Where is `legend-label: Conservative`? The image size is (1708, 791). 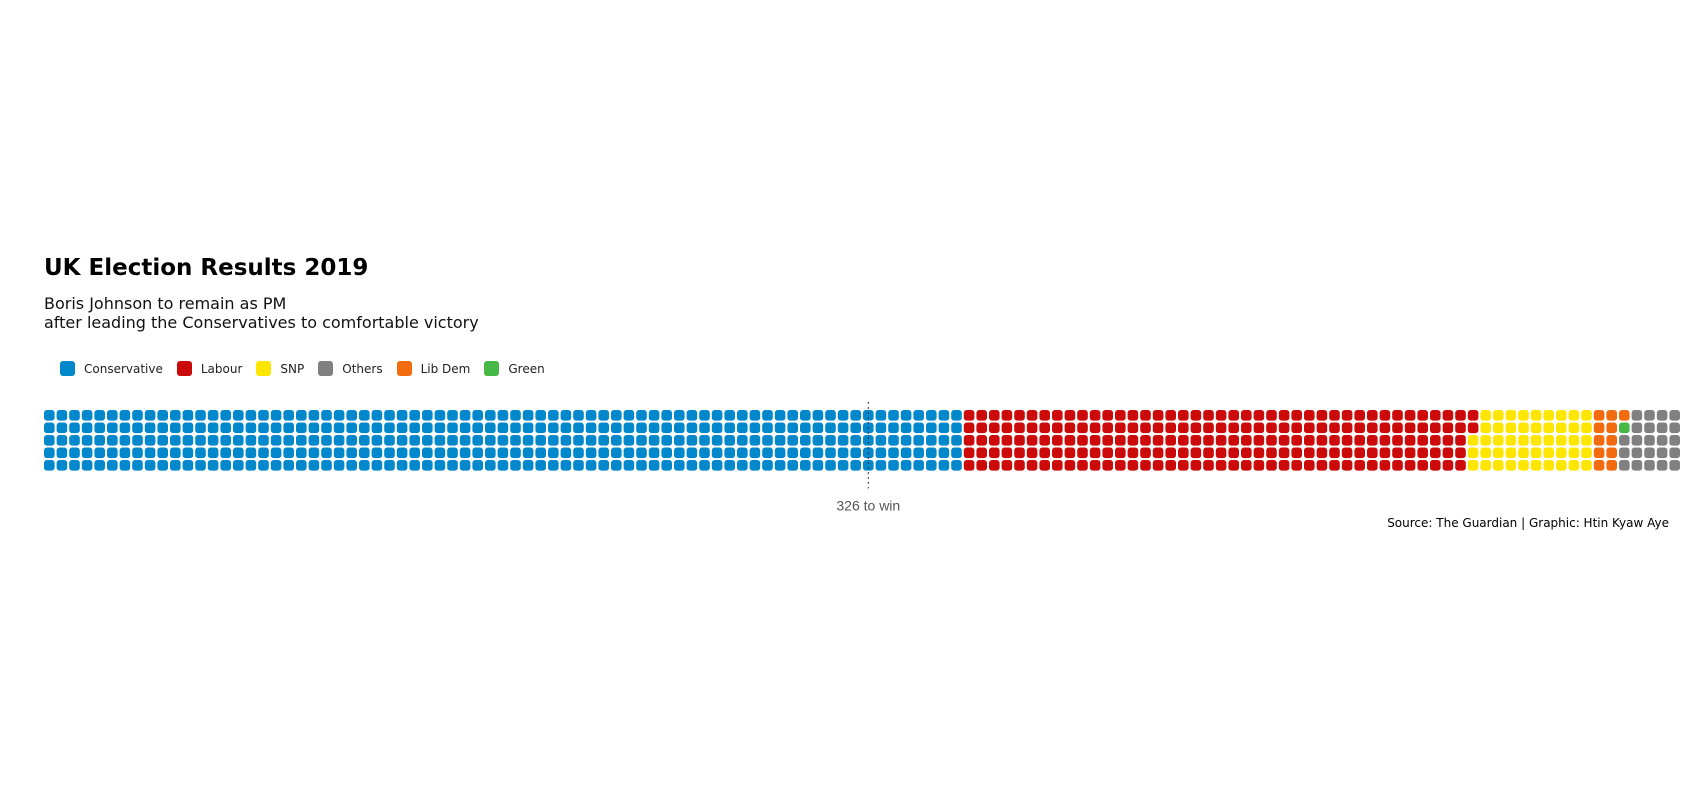
legend-label: Conservative is located at coordinates (123, 368).